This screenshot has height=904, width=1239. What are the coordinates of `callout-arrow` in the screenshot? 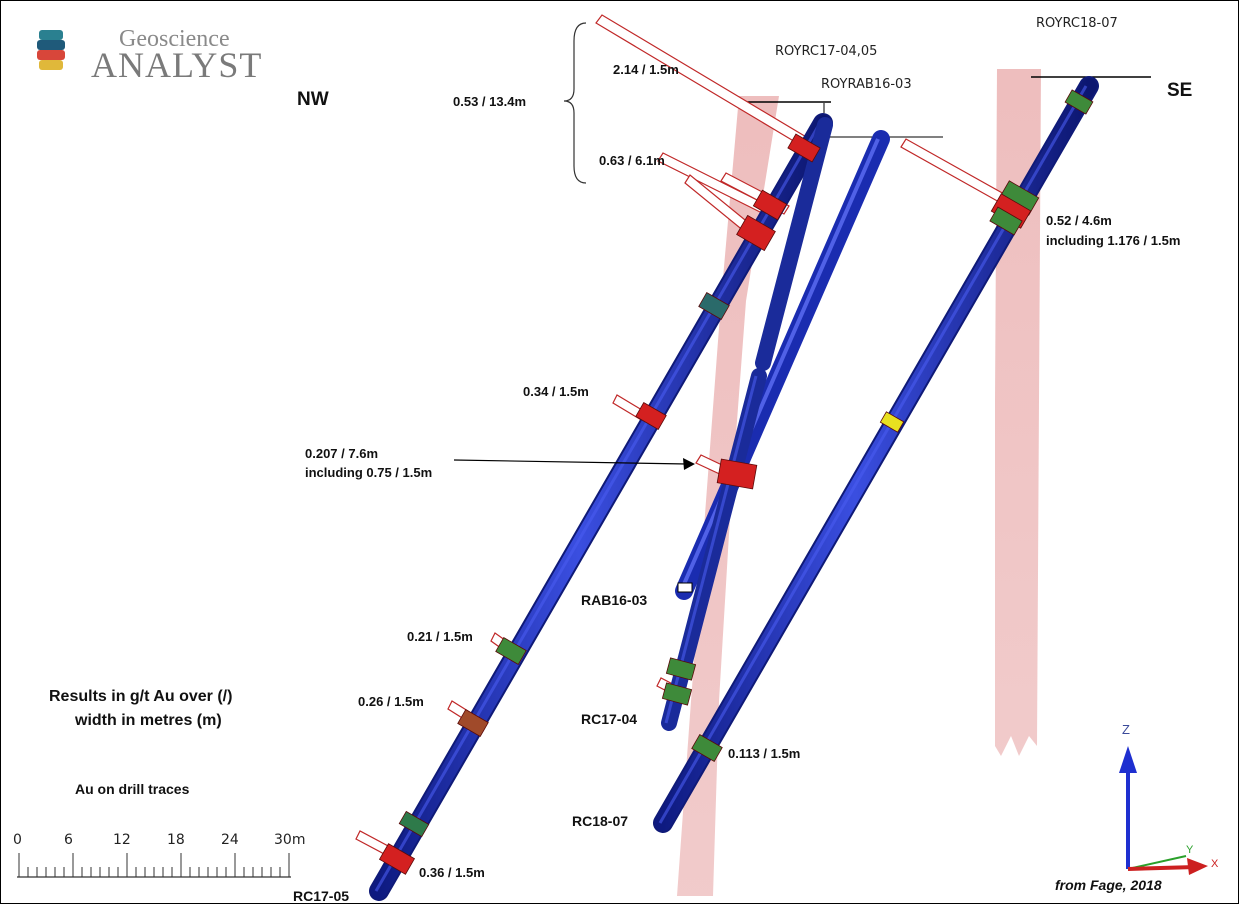 It's located at (570, 462).